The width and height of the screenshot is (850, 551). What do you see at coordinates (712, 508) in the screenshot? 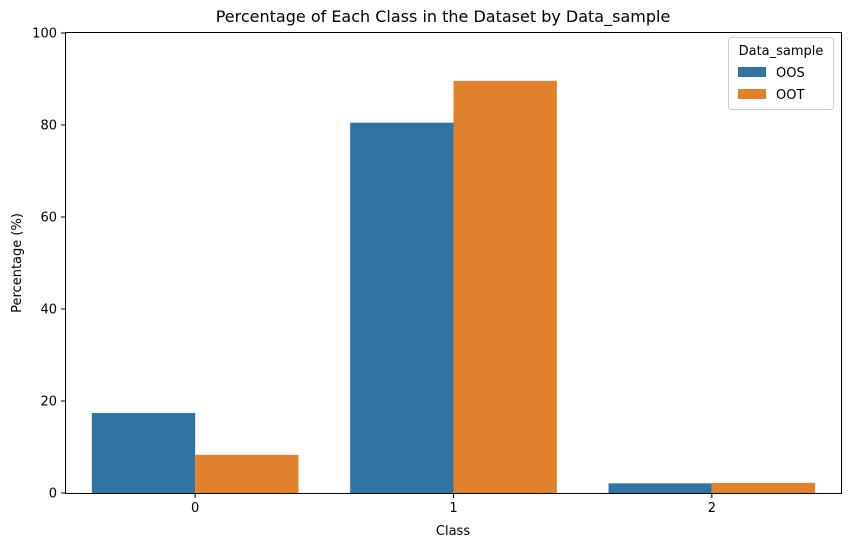
I see `x-tick-label: 2` at bounding box center [712, 508].